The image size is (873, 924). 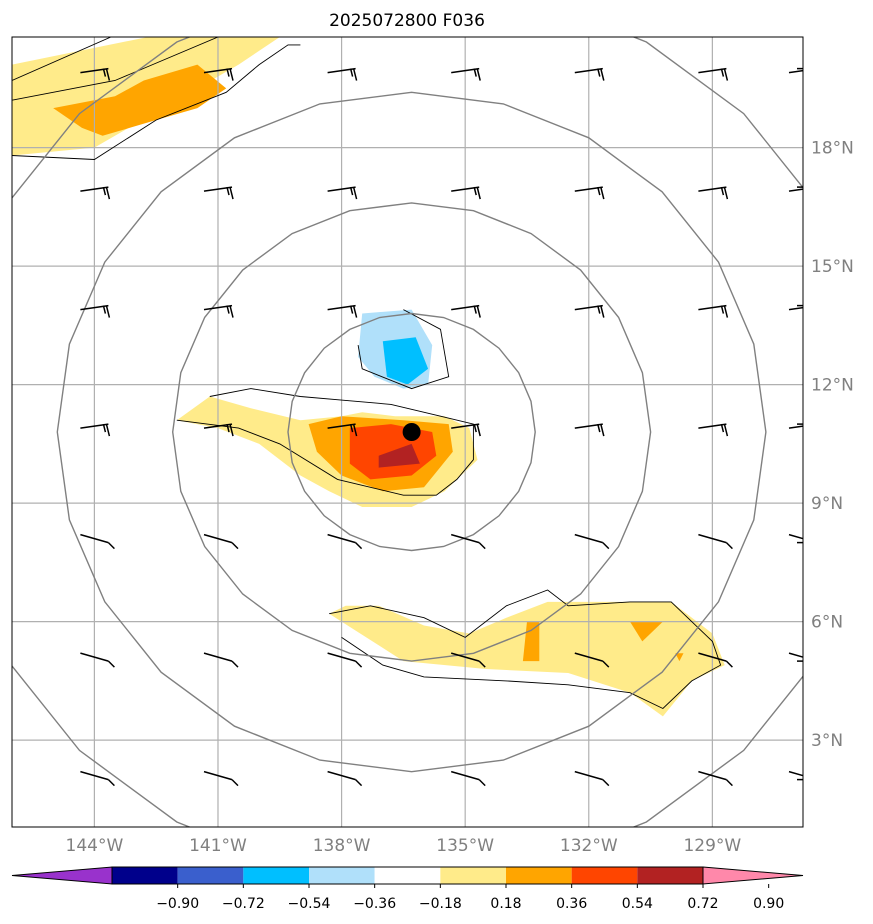 I want to click on colorbar-label: 0.18, so click(x=505, y=904).